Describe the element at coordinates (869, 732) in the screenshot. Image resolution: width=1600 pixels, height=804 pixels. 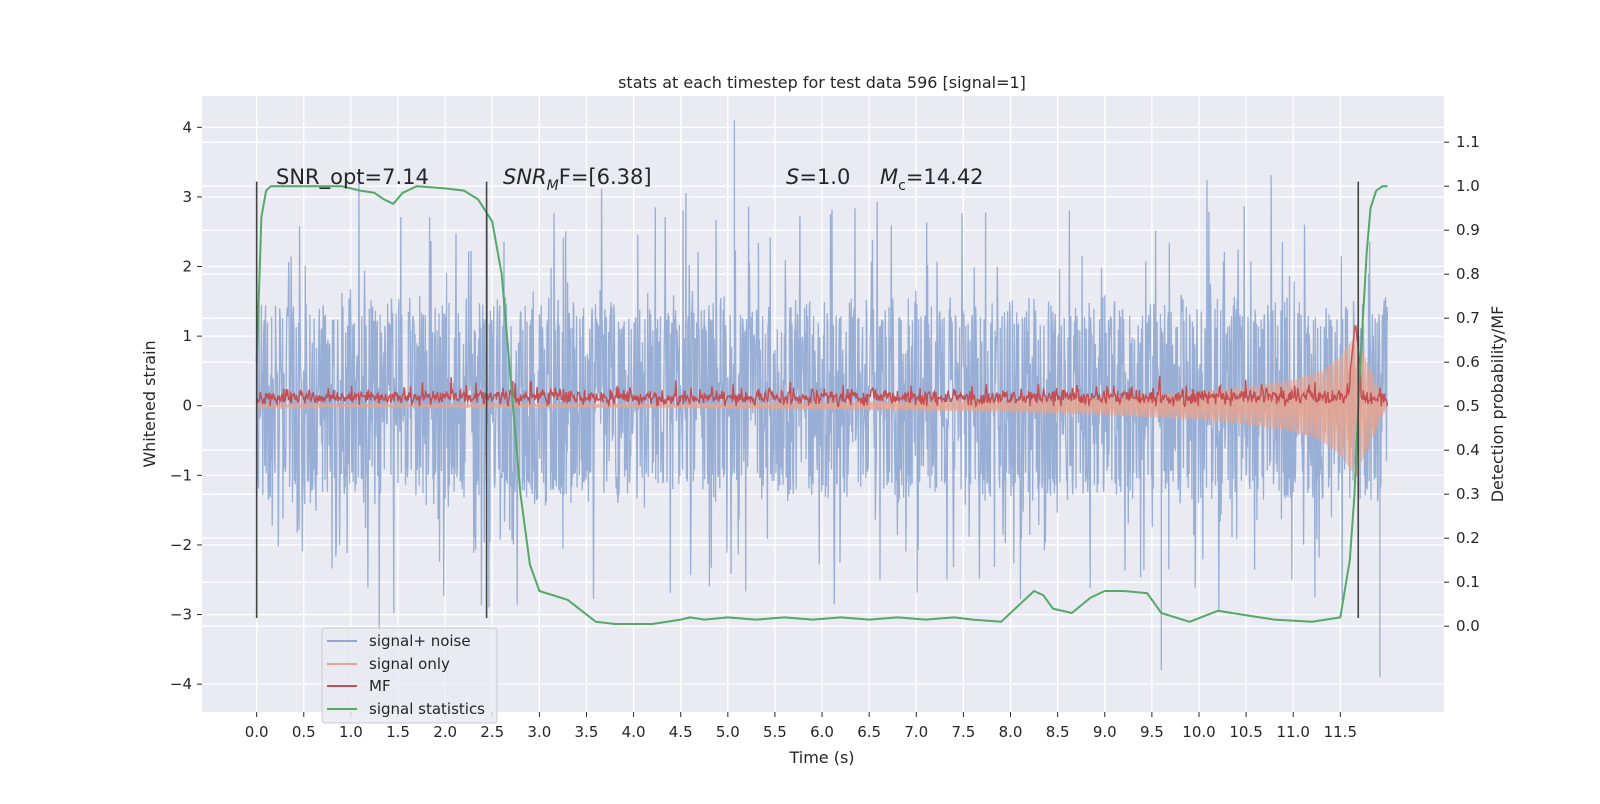
I see `x-tick-label: 6.5` at that location.